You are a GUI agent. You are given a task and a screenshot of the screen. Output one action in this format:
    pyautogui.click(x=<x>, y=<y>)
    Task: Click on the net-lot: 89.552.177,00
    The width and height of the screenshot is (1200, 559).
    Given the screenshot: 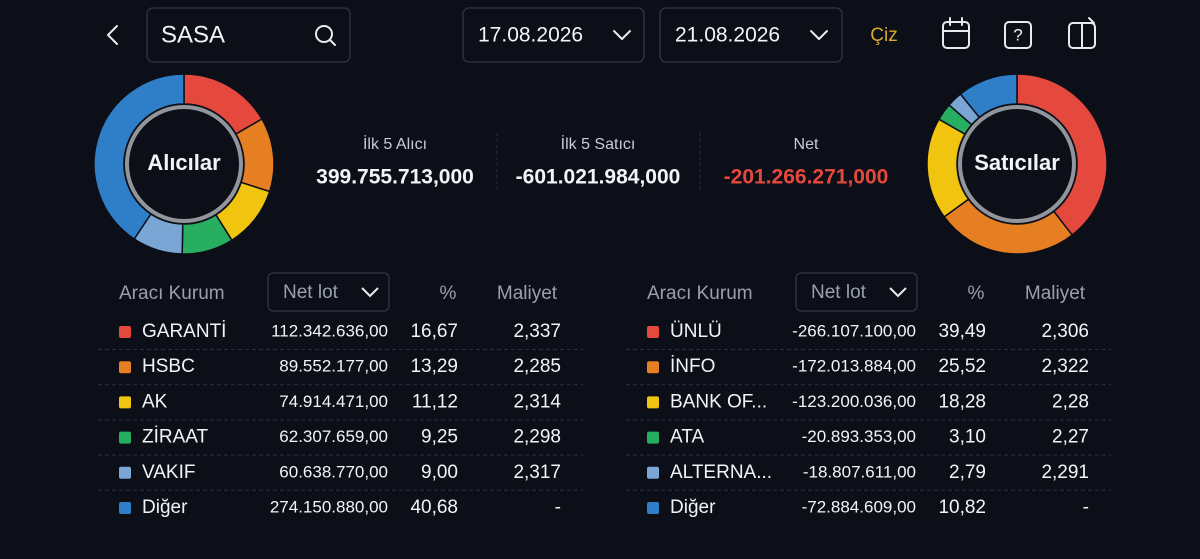 What is the action you would take?
    pyautogui.click(x=333, y=366)
    